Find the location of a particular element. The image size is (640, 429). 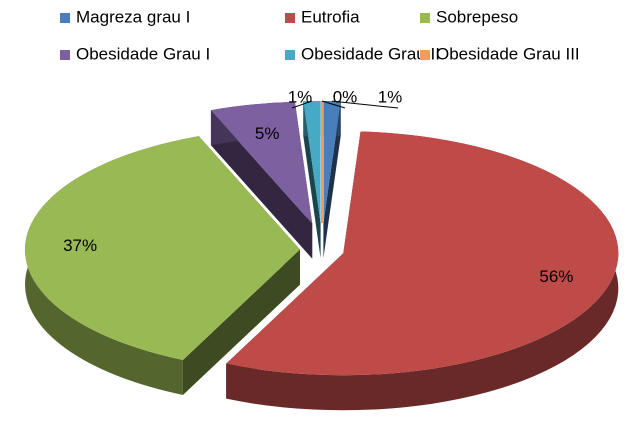

data-label: 37% is located at coordinates (80, 245).